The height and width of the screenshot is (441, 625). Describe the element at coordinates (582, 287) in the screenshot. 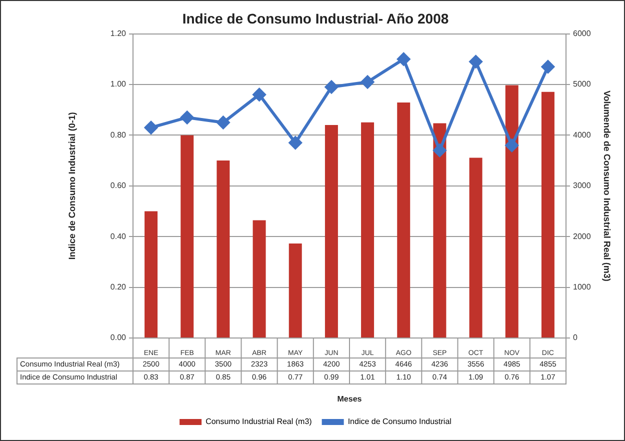

I see `y2-tick-label: 1000` at that location.